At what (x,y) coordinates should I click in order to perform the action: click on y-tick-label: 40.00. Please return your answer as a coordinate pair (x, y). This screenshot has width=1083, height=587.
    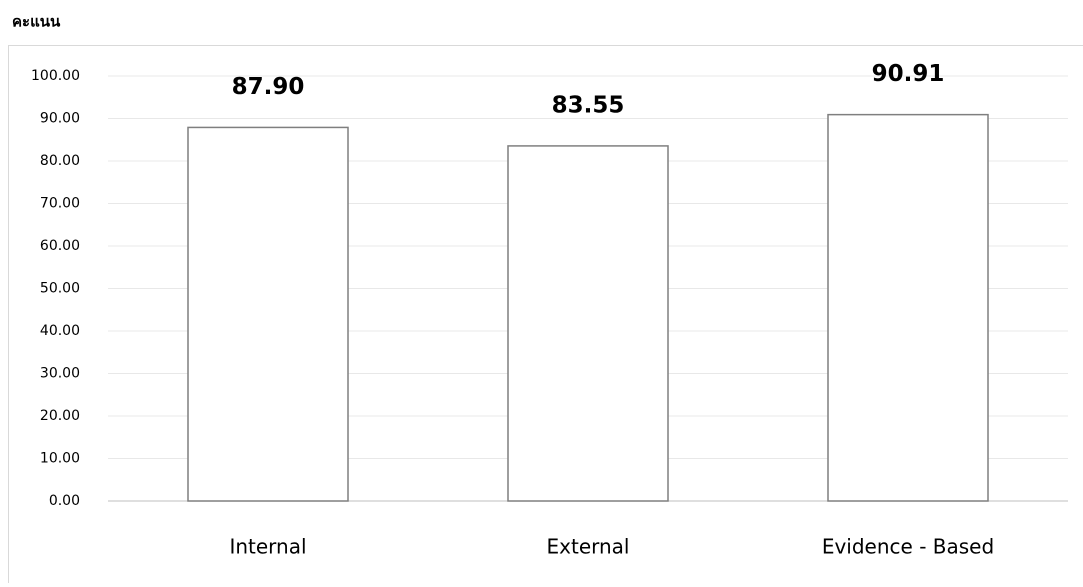
    Looking at the image, I should click on (60, 331).